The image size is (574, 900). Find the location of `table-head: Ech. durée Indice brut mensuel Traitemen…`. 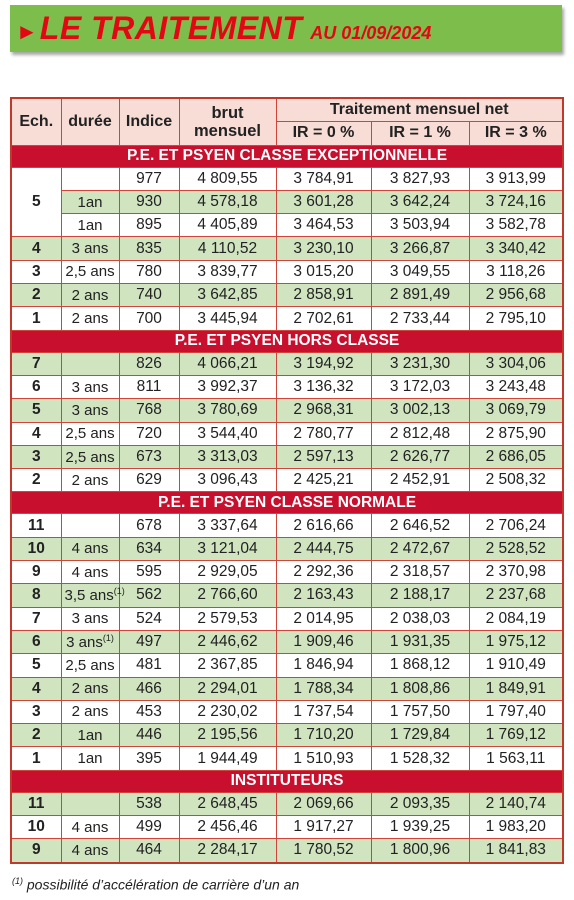

table-head: Ech. durée Indice brut mensuel Traitemen… is located at coordinates (287, 121).